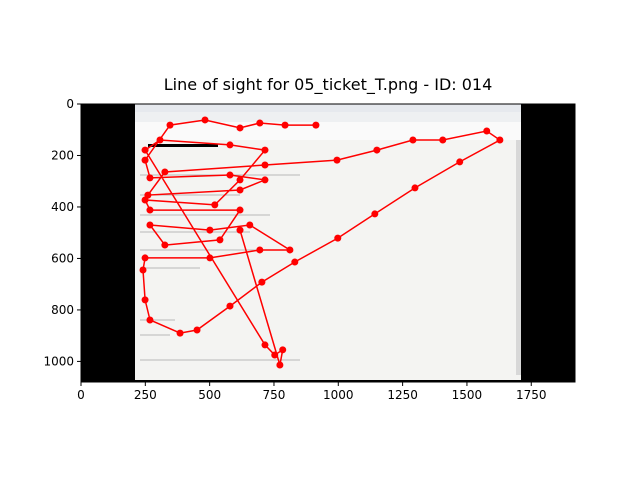 The height and width of the screenshot is (484, 640). What do you see at coordinates (70, 104) in the screenshot?
I see `y-tick-label: 0` at bounding box center [70, 104].